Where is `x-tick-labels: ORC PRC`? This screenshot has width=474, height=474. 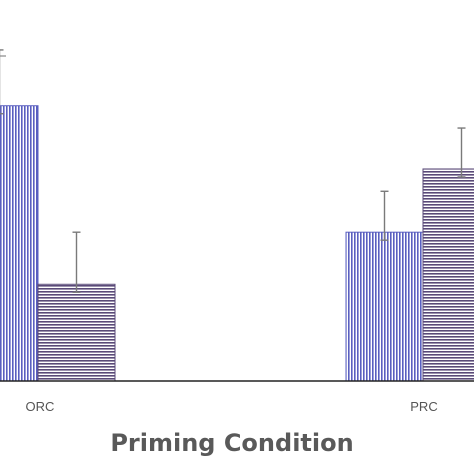
x-tick-labels: ORC PRC is located at coordinates (232, 406).